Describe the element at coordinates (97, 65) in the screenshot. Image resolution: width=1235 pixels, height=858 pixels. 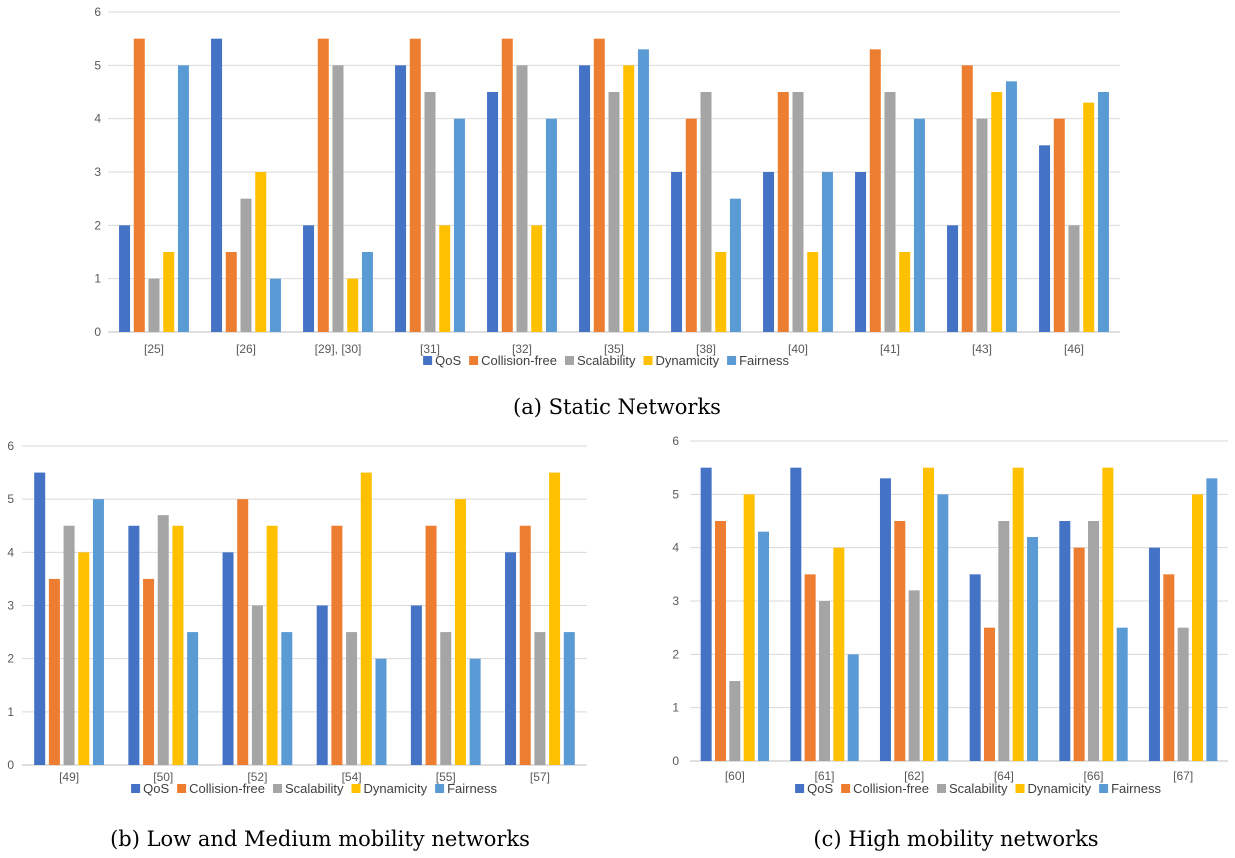
I see `y-tick-label: 5` at that location.